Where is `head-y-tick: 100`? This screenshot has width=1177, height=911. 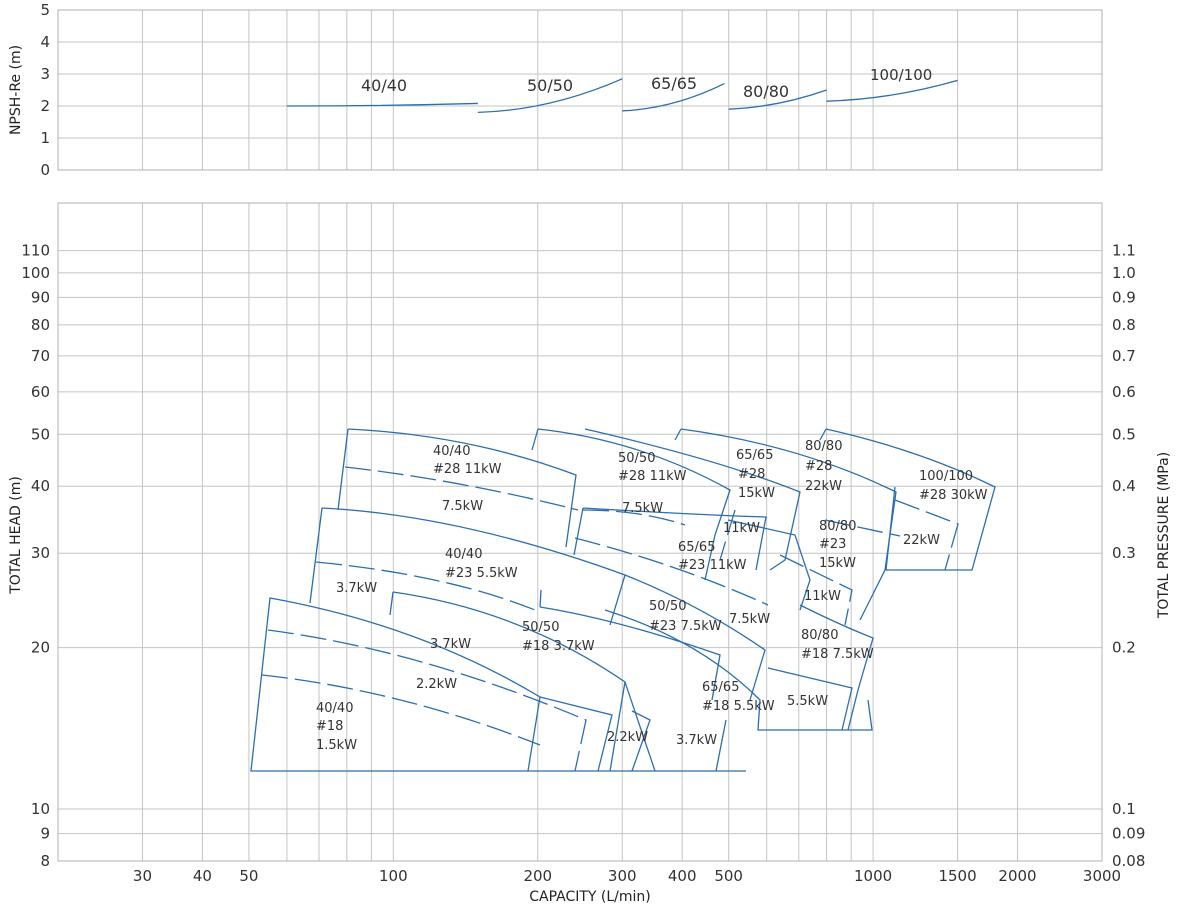 head-y-tick: 100 is located at coordinates (35, 273).